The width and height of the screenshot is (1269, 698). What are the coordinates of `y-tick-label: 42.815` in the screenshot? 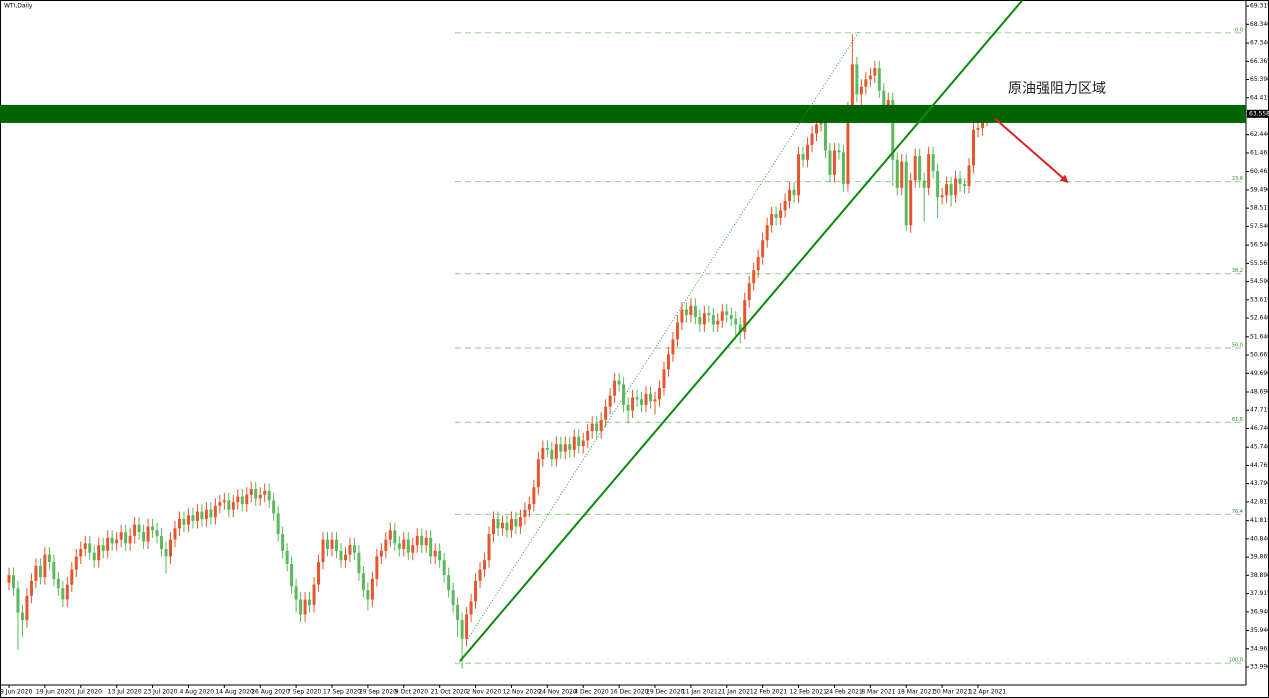 It's located at (1259, 501).